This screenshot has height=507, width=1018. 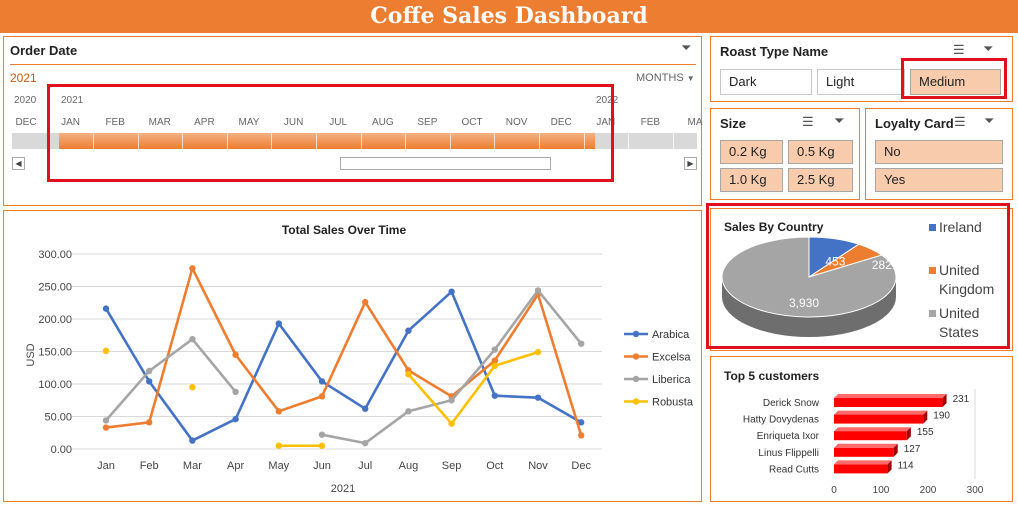 What do you see at coordinates (159, 122) in the screenshot?
I see `month-label: MAR` at bounding box center [159, 122].